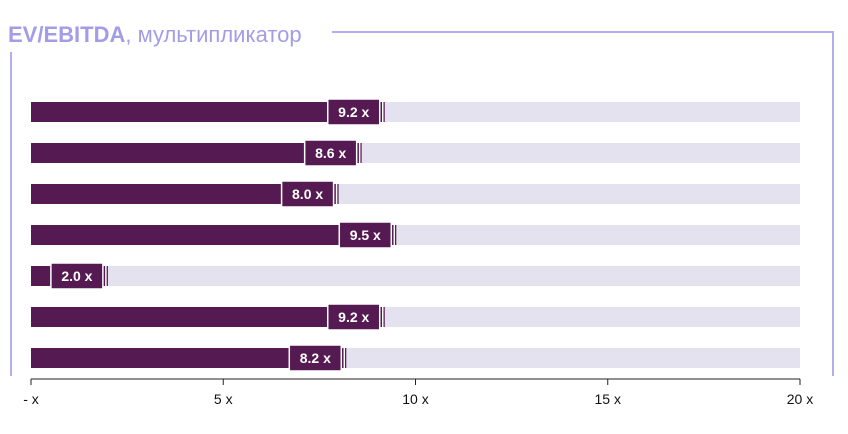  I want to click on chart-title-bold: EV/EBITDA, so click(67, 34).